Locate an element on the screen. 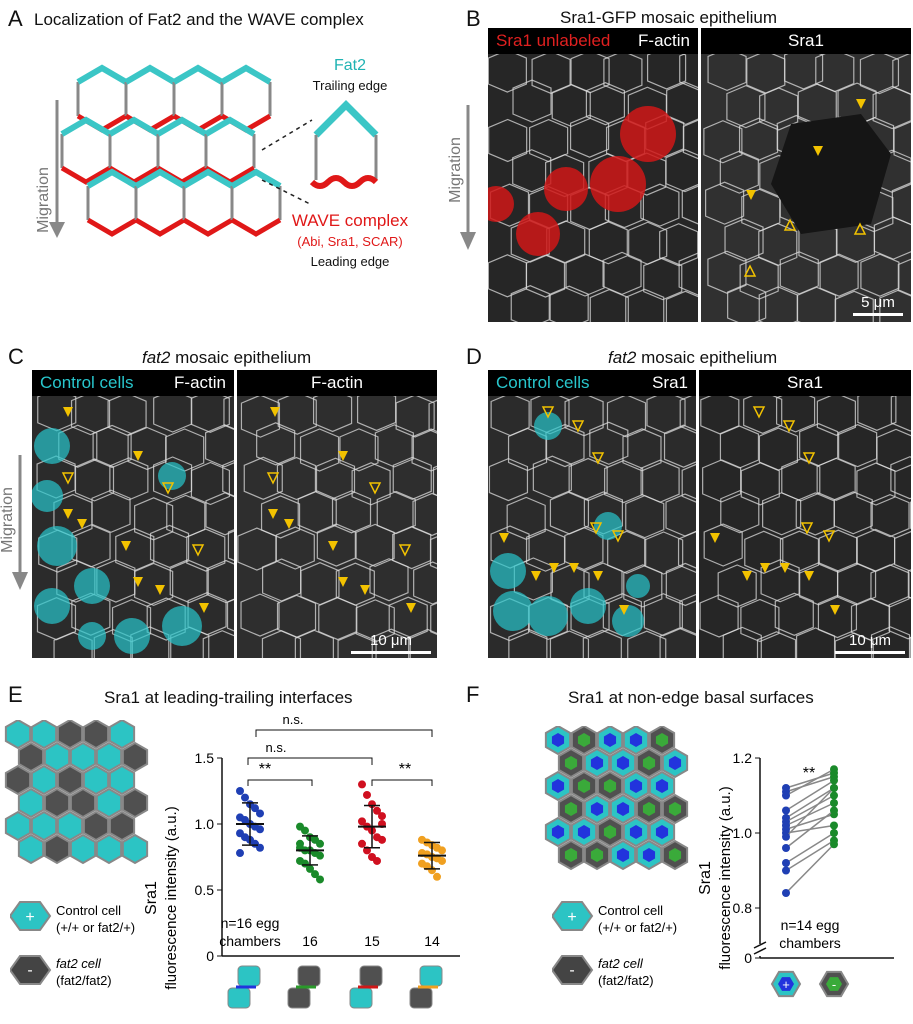  leading-edge-label: Leading edge is located at coordinates (350, 261).